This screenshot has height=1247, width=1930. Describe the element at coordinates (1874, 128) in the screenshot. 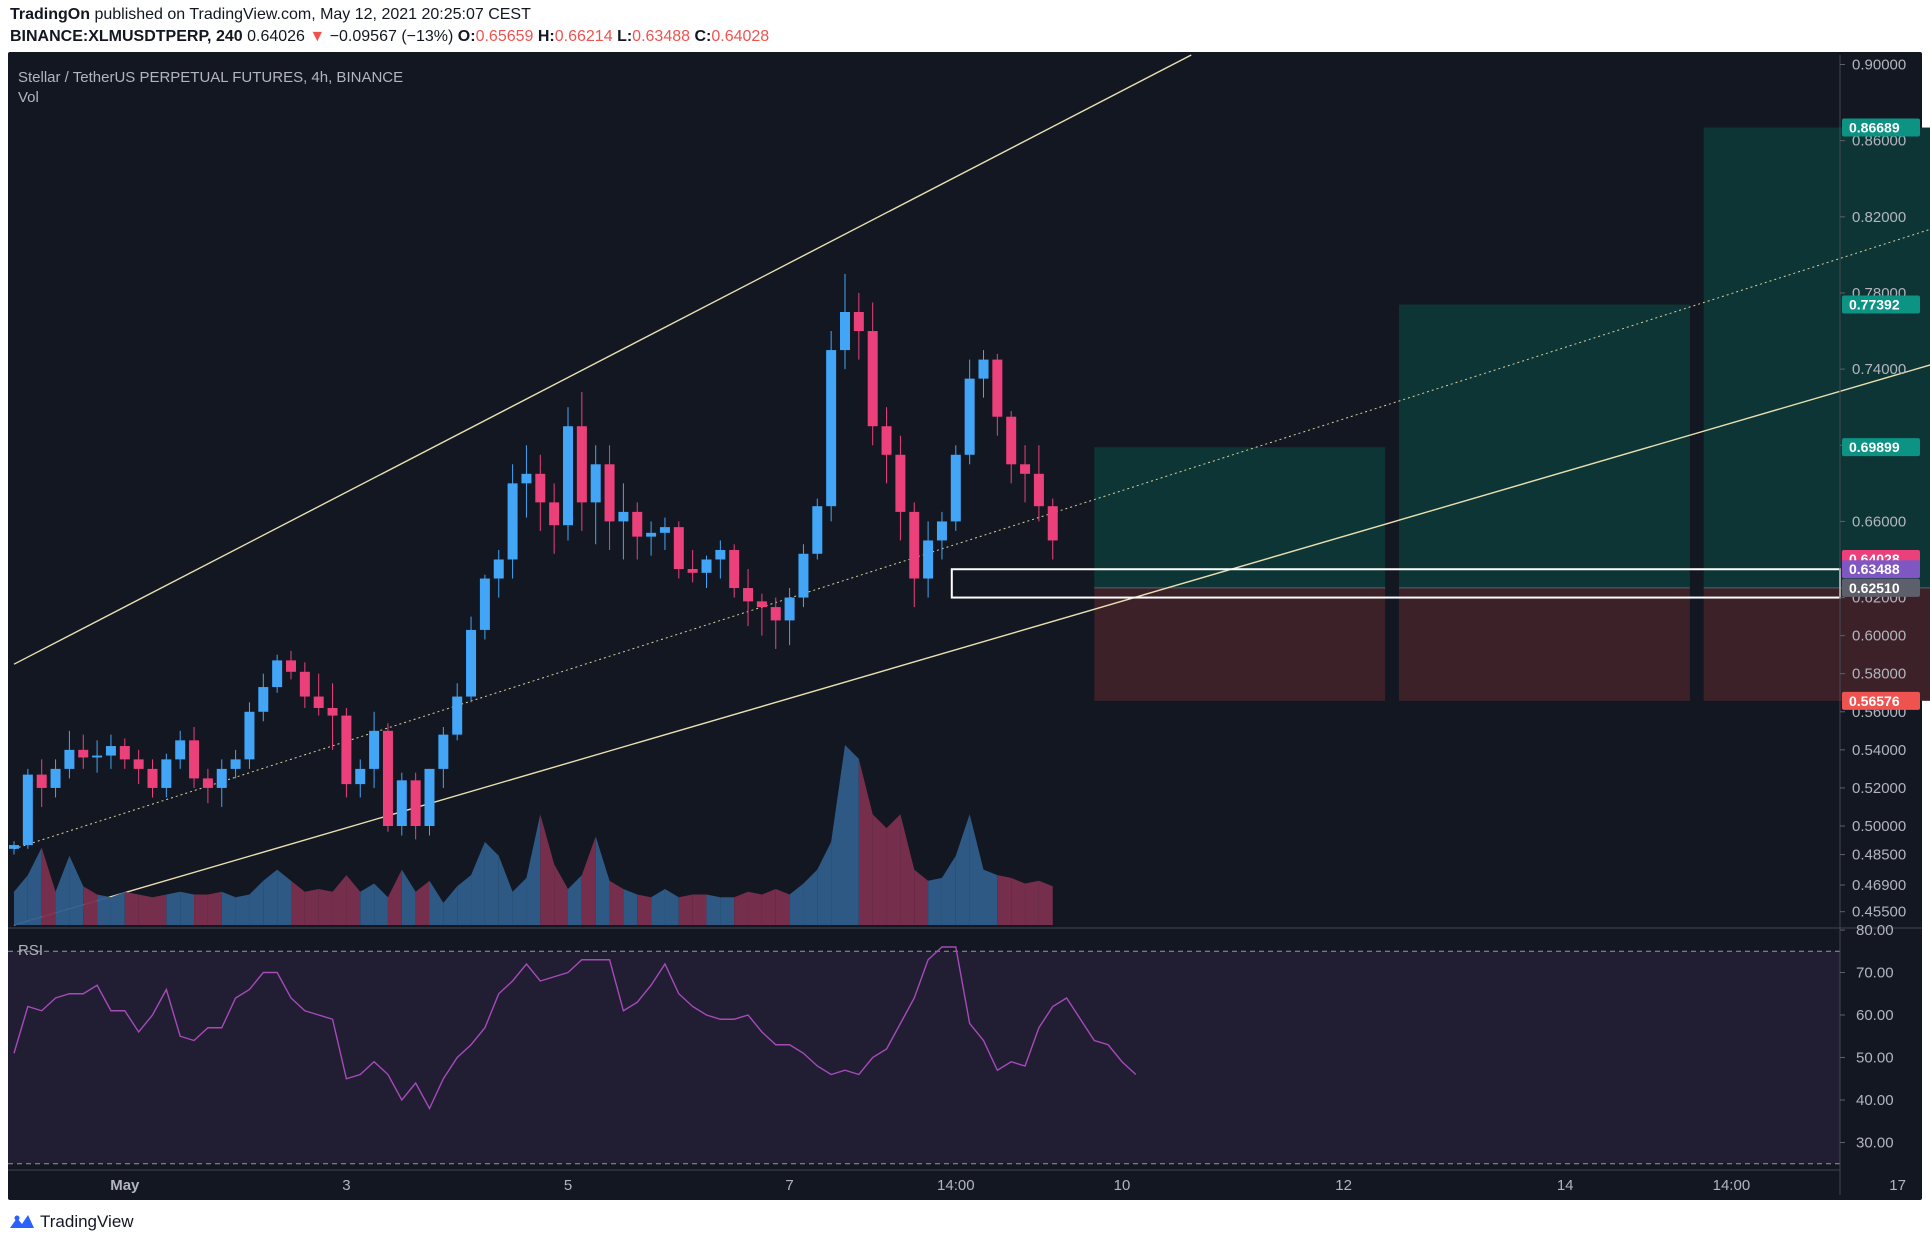

I see `price-tag-label: 0.86689` at that location.